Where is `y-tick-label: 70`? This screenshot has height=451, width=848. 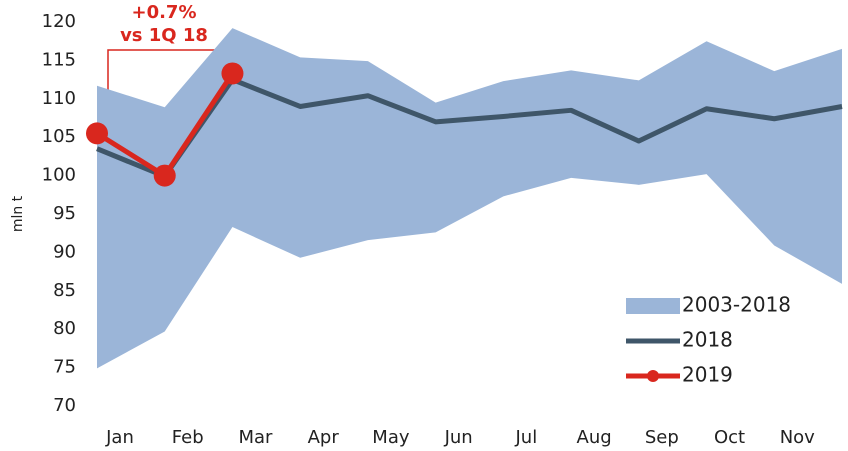 y-tick-label: 70 is located at coordinates (64, 405).